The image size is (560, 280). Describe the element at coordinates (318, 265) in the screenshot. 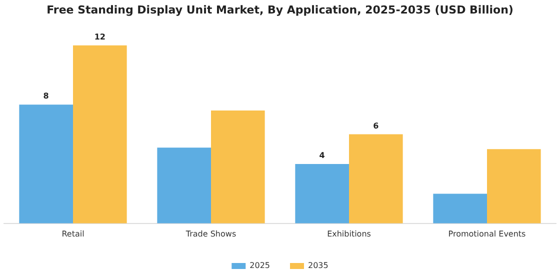

I see `legend-label: 2035` at that location.